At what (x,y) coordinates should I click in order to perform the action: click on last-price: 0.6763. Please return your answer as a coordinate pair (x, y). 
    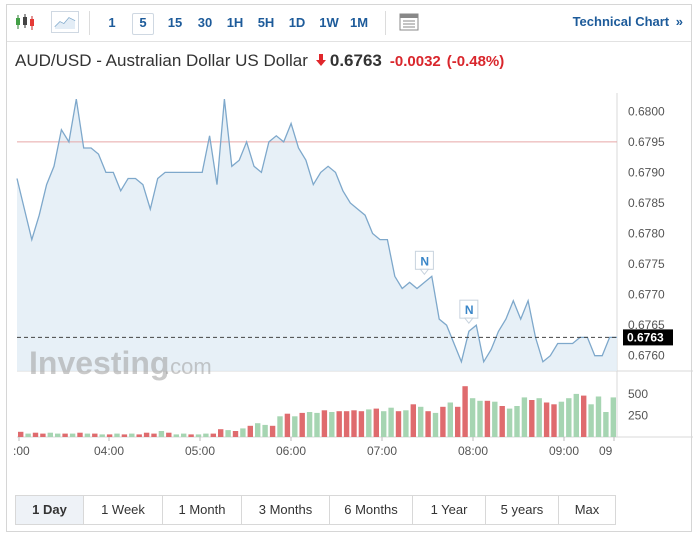
    Looking at the image, I should click on (355, 60).